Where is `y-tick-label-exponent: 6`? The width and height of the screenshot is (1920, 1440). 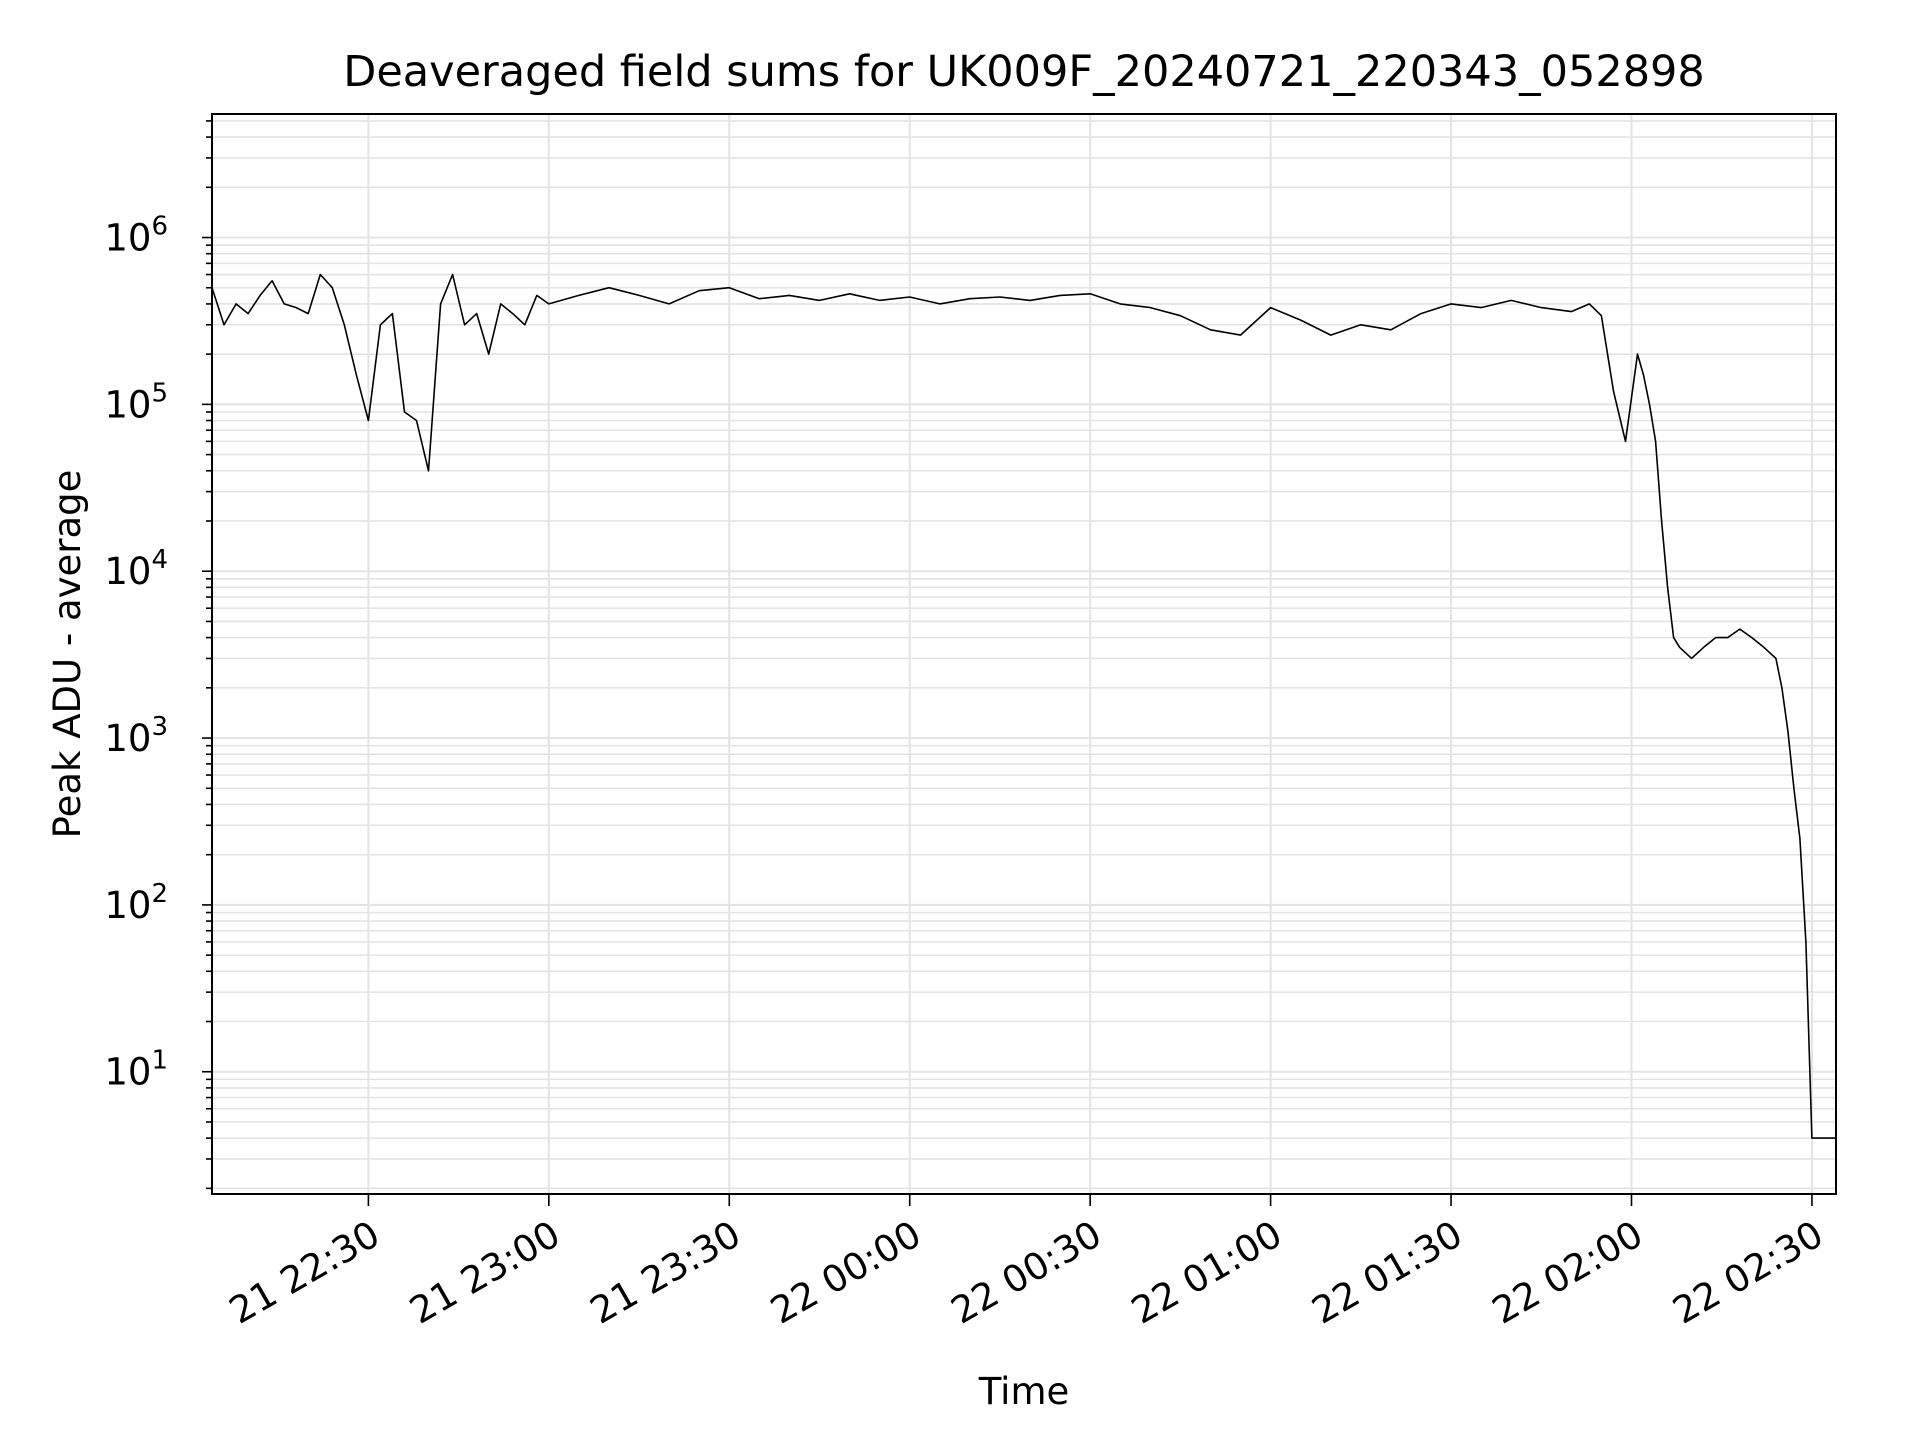
y-tick-label-exponent: 6 is located at coordinates (159, 227).